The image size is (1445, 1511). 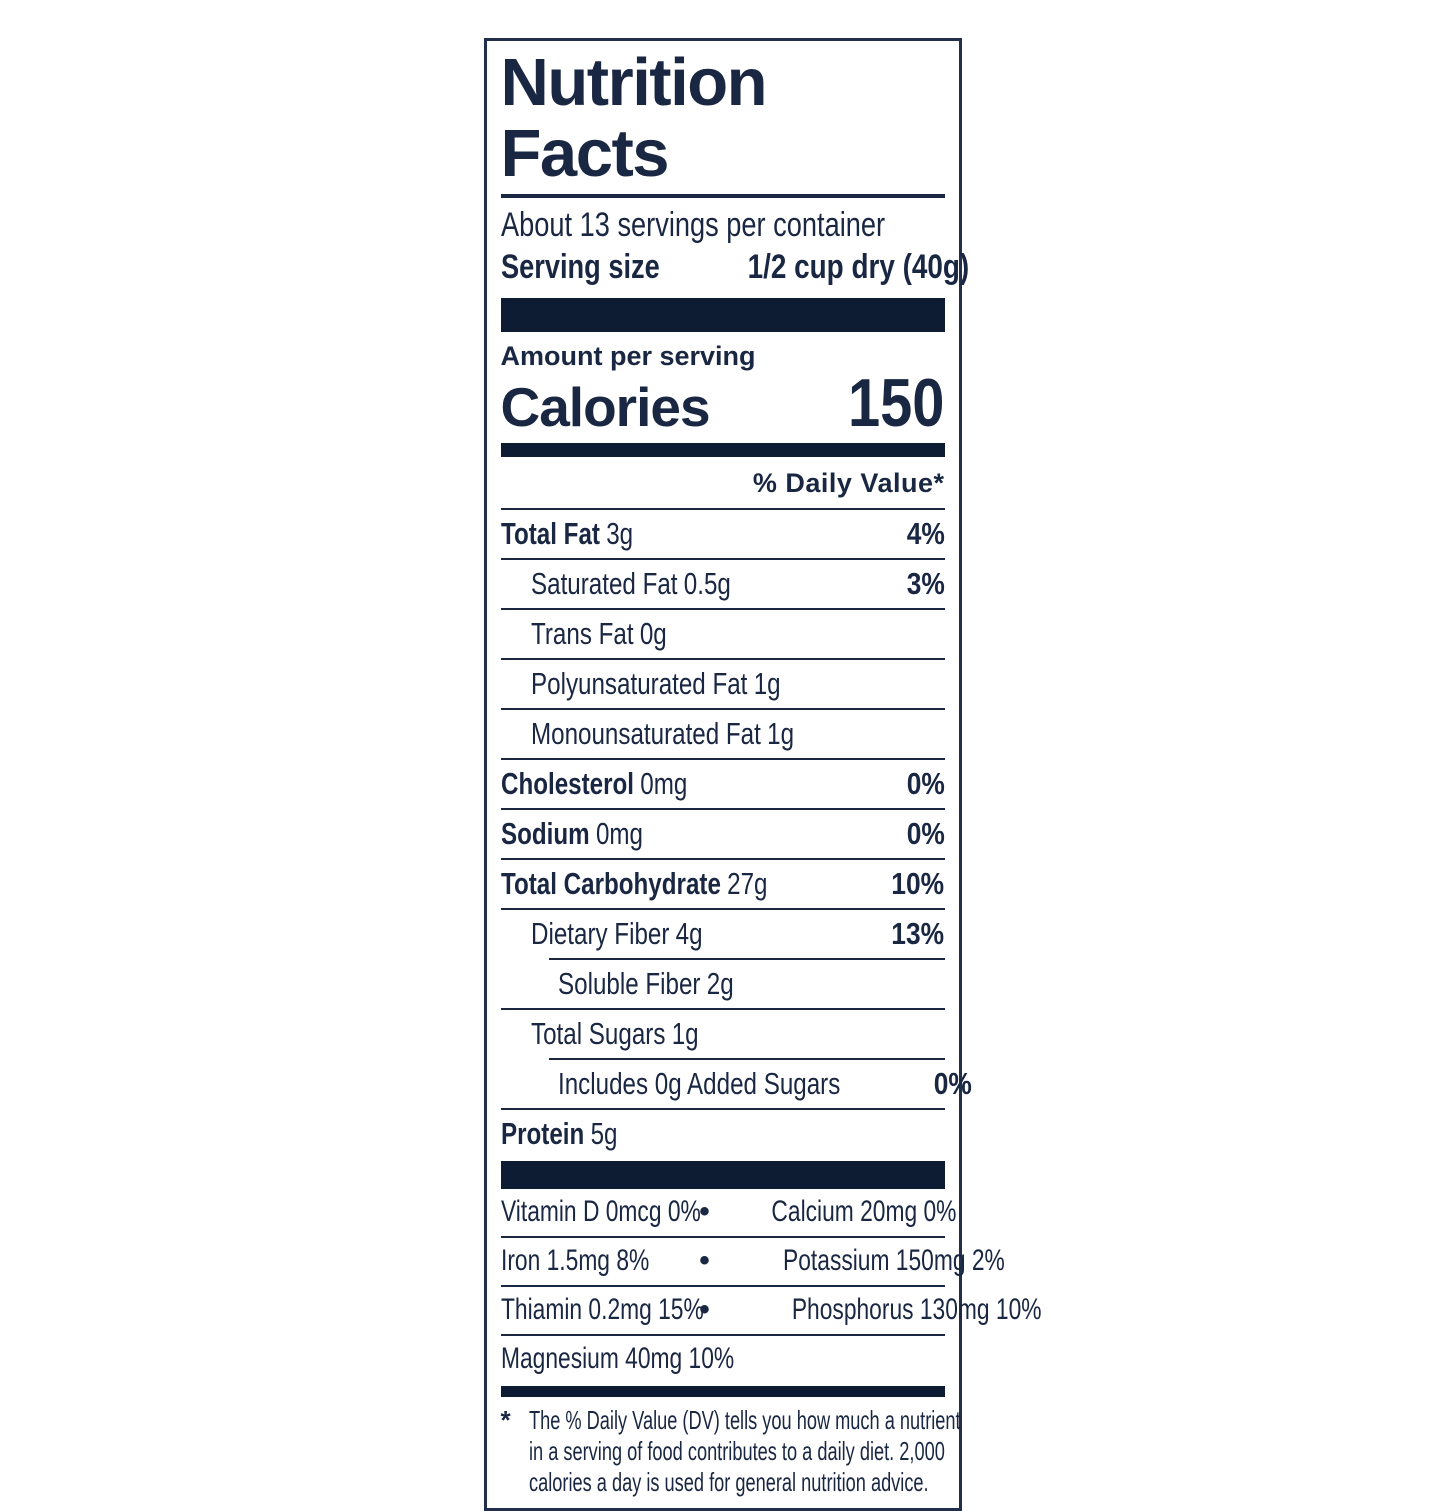 What do you see at coordinates (610, 883) in the screenshot?
I see `nutrient-name: Total Carbohydrate` at bounding box center [610, 883].